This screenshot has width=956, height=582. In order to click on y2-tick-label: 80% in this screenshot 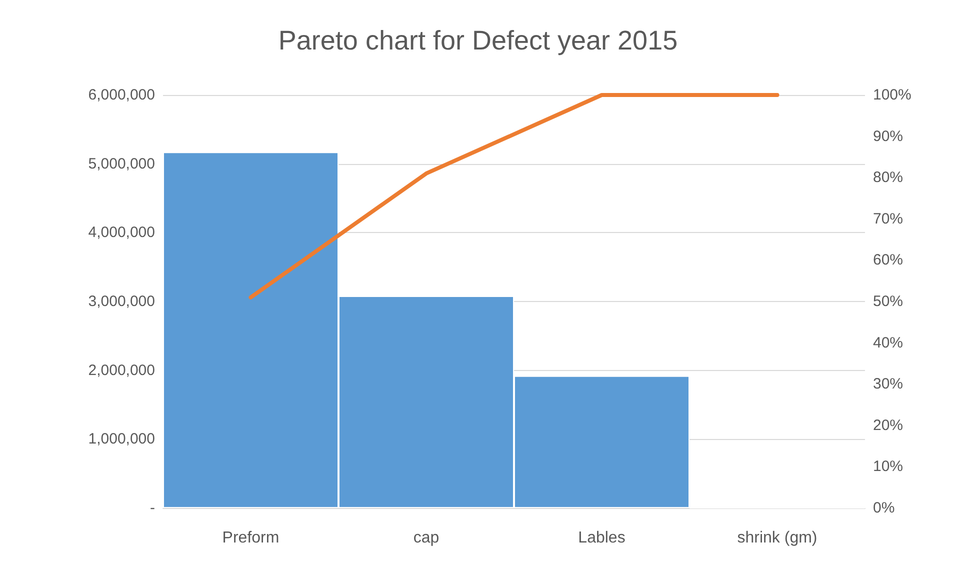, I will do `click(888, 177)`.